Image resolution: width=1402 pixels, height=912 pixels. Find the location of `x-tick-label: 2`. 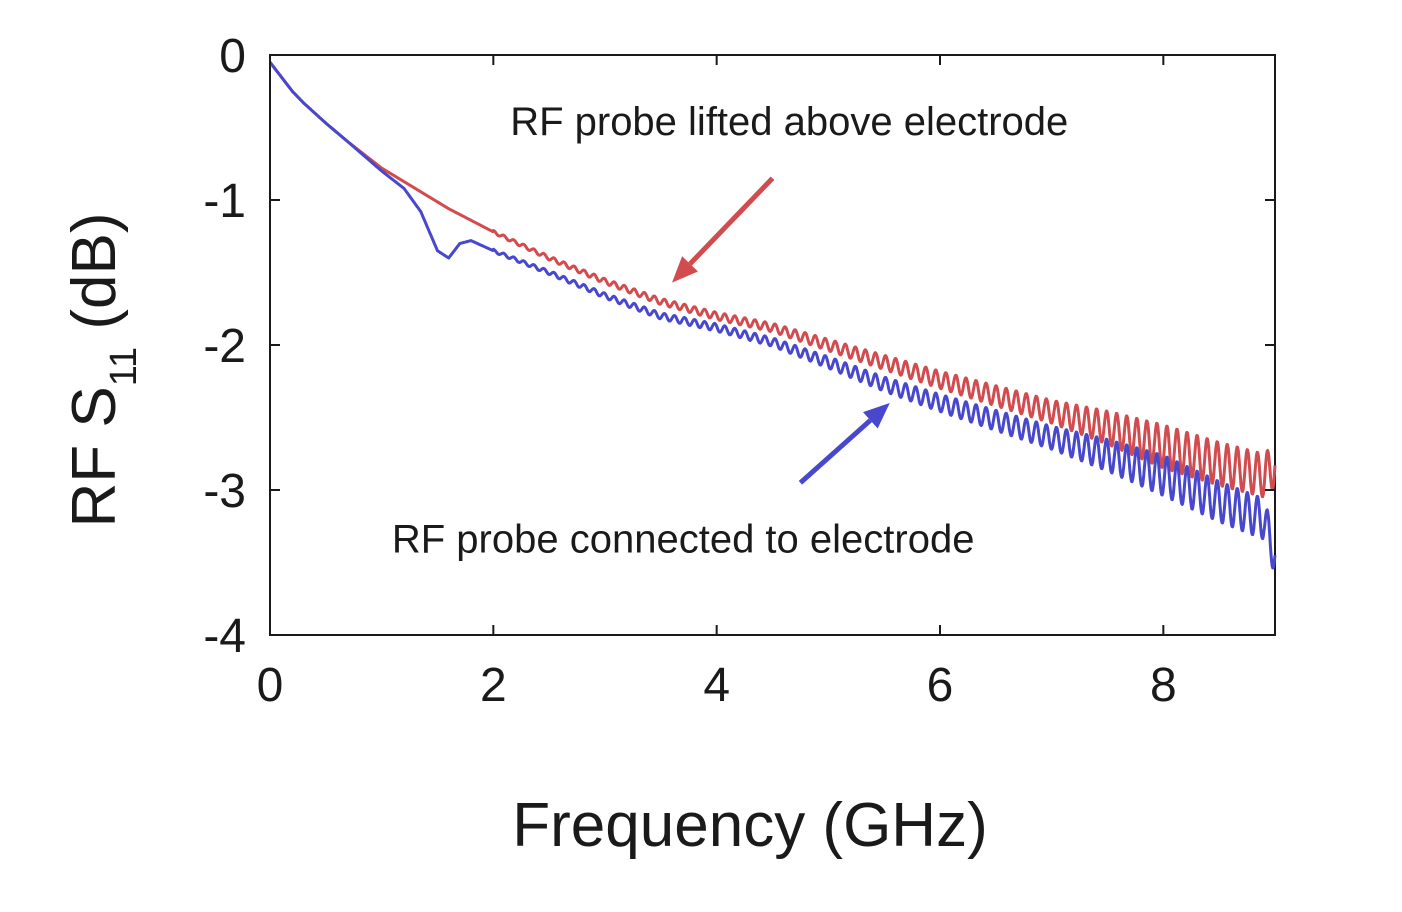

x-tick-label: 2 is located at coordinates (493, 685).